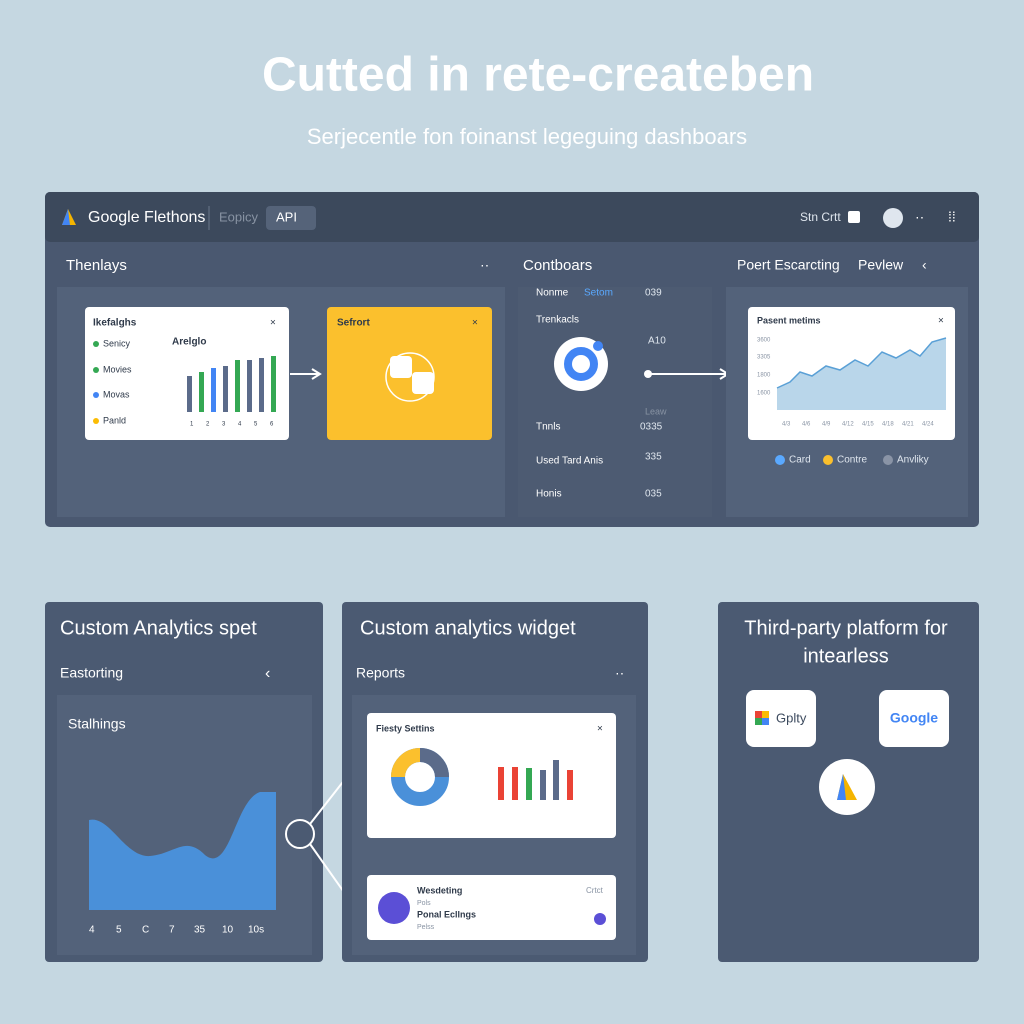  Describe the element at coordinates (272, 425) in the screenshot. I see `x-label: 6` at that location.